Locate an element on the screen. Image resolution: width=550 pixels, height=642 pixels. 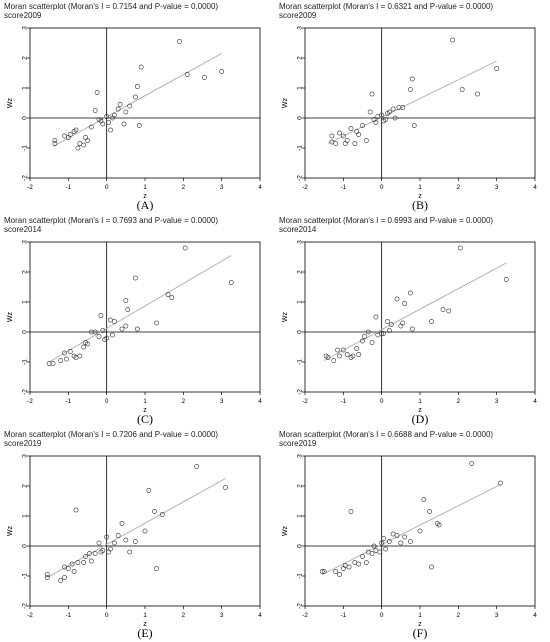
y-tick-label: 2 is located at coordinates (299, 486).